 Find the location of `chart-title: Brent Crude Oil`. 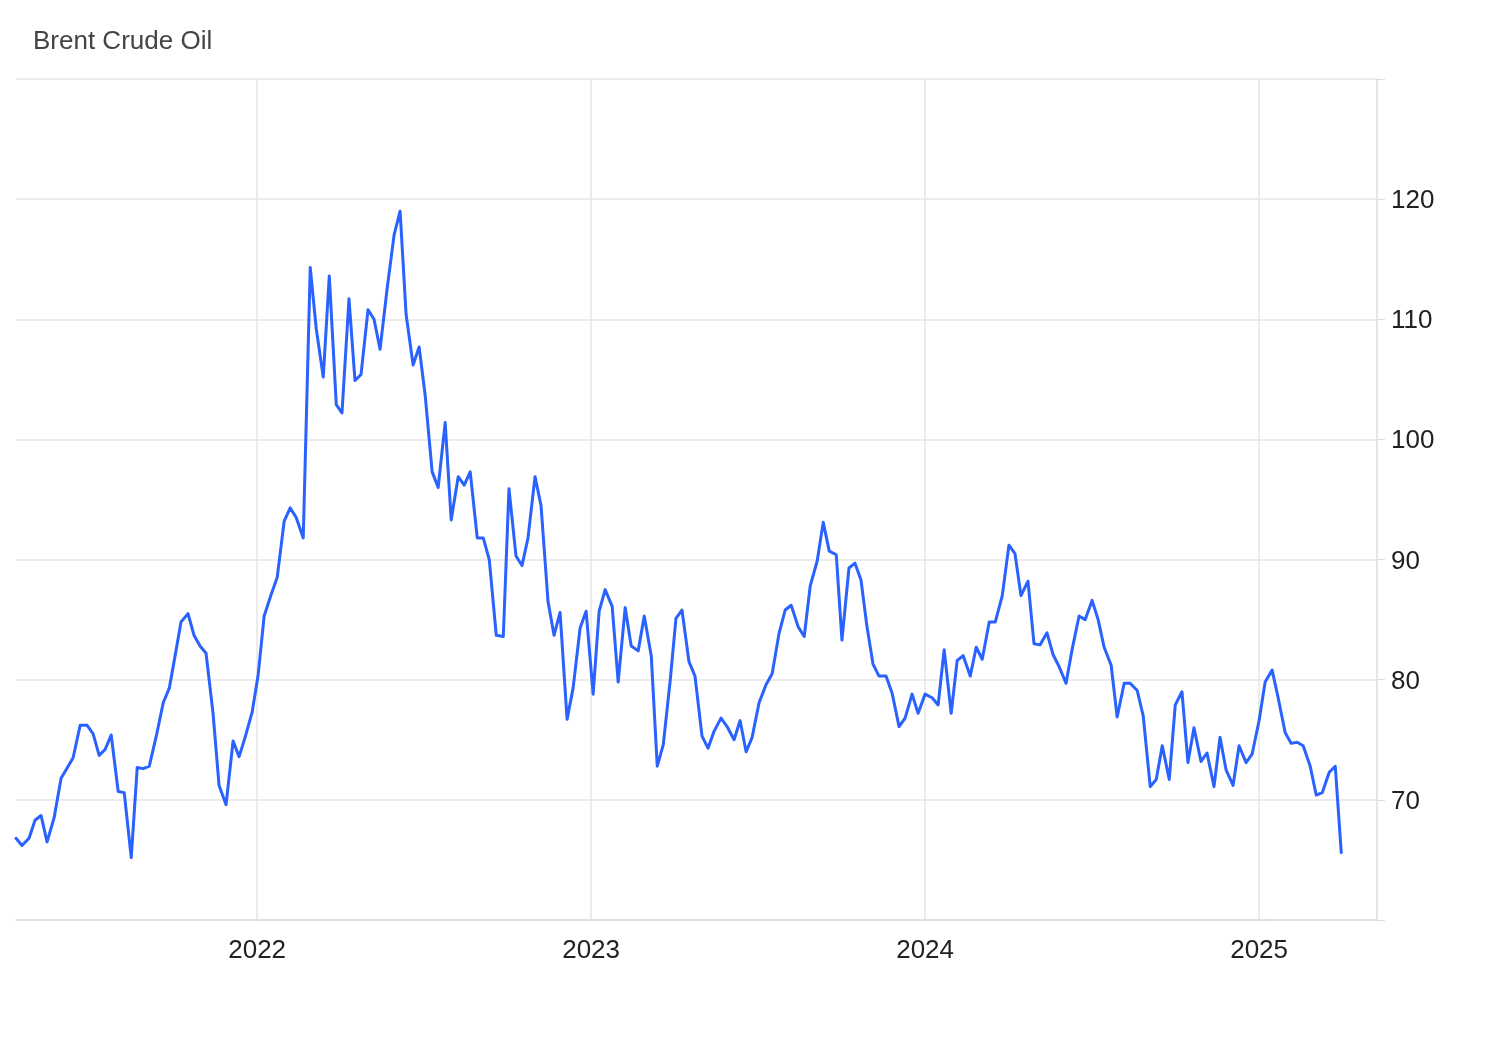

chart-title: Brent Crude Oil is located at coordinates (123, 40).